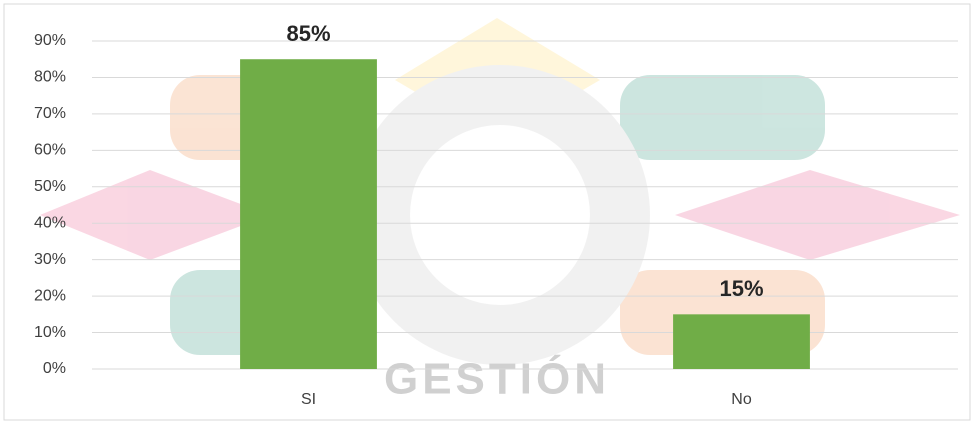 Image resolution: width=980 pixels, height=424 pixels. What do you see at coordinates (50, 77) in the screenshot?
I see `y-tick-label: 80%` at bounding box center [50, 77].